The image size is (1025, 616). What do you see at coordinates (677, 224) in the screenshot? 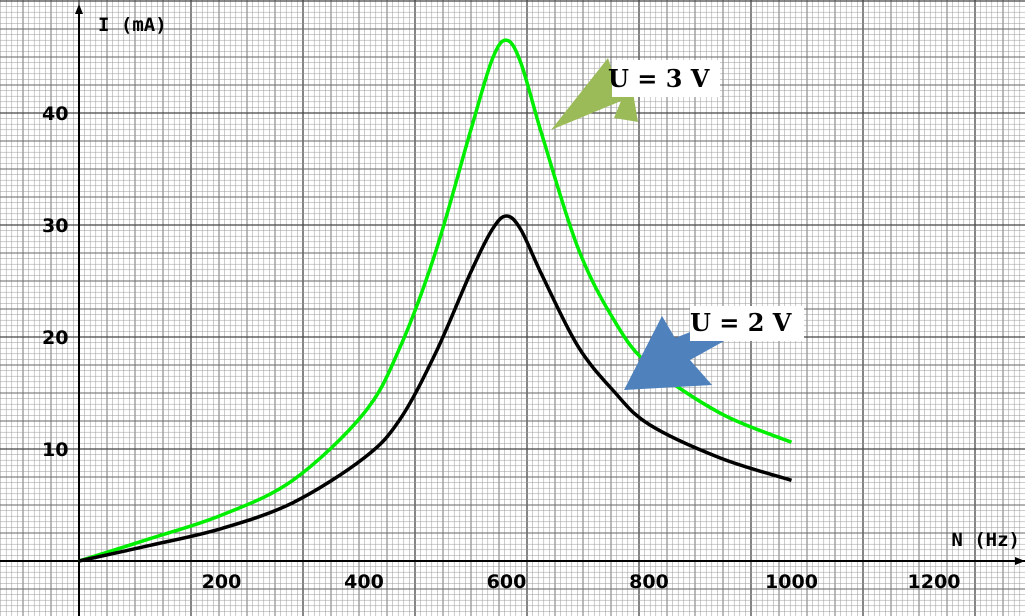
I see `callouts: U = 3 V U = 2 V` at bounding box center [677, 224].